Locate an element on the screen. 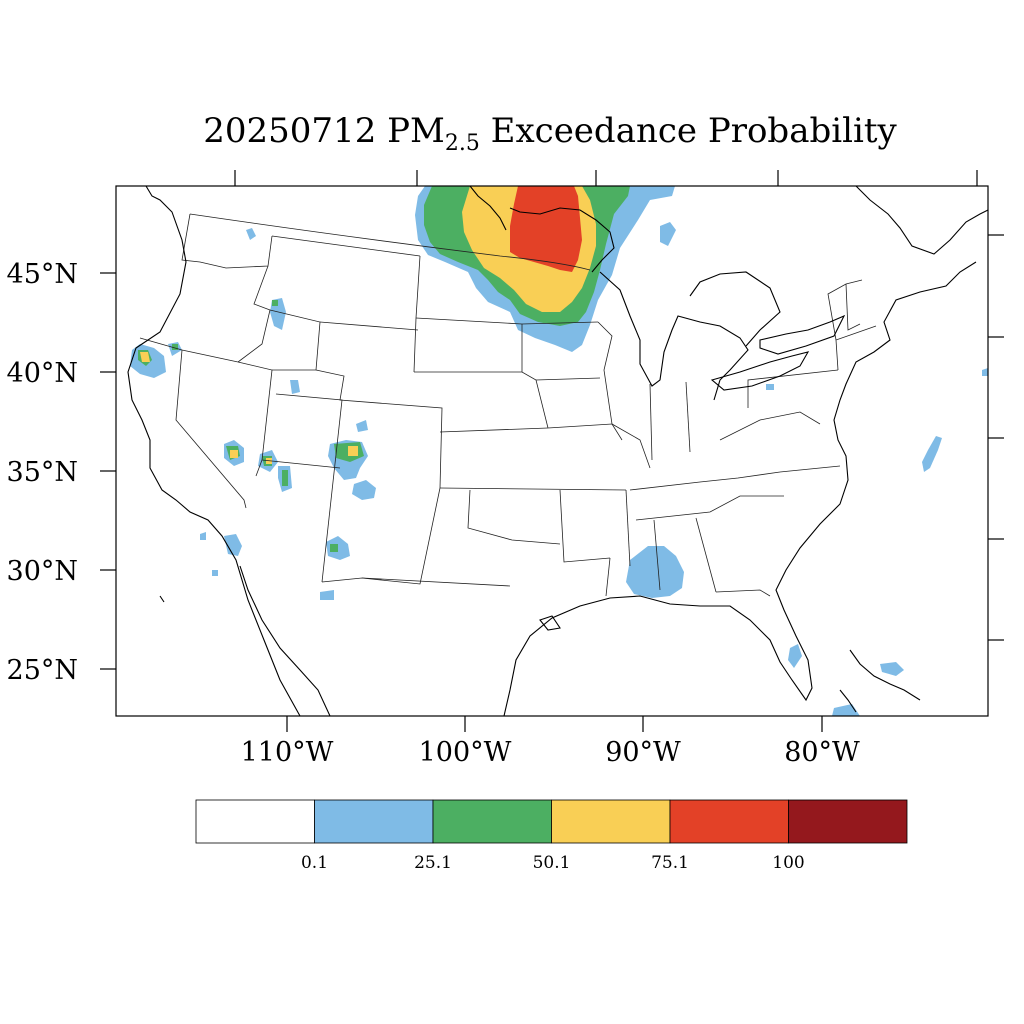 Image resolution: width=1024 pixels, height=1024 pixels. colorbar-box-yellow is located at coordinates (611, 821).